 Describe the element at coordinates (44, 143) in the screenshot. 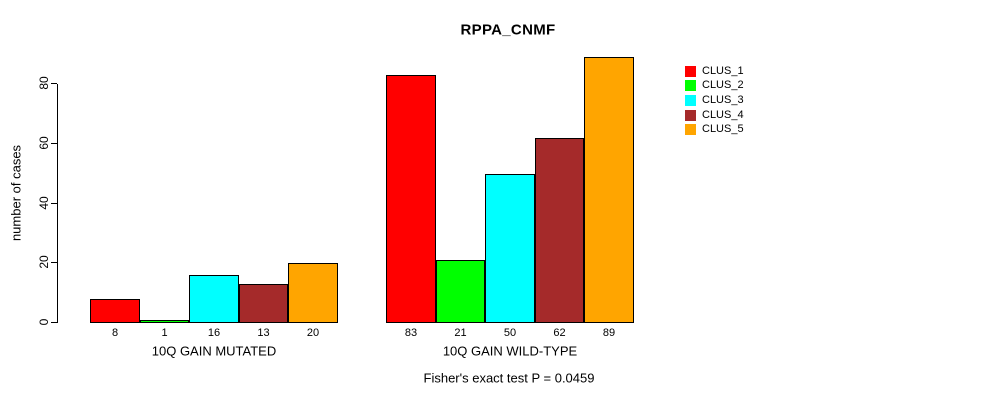

I see `y-axis-tick-label: 60` at that location.